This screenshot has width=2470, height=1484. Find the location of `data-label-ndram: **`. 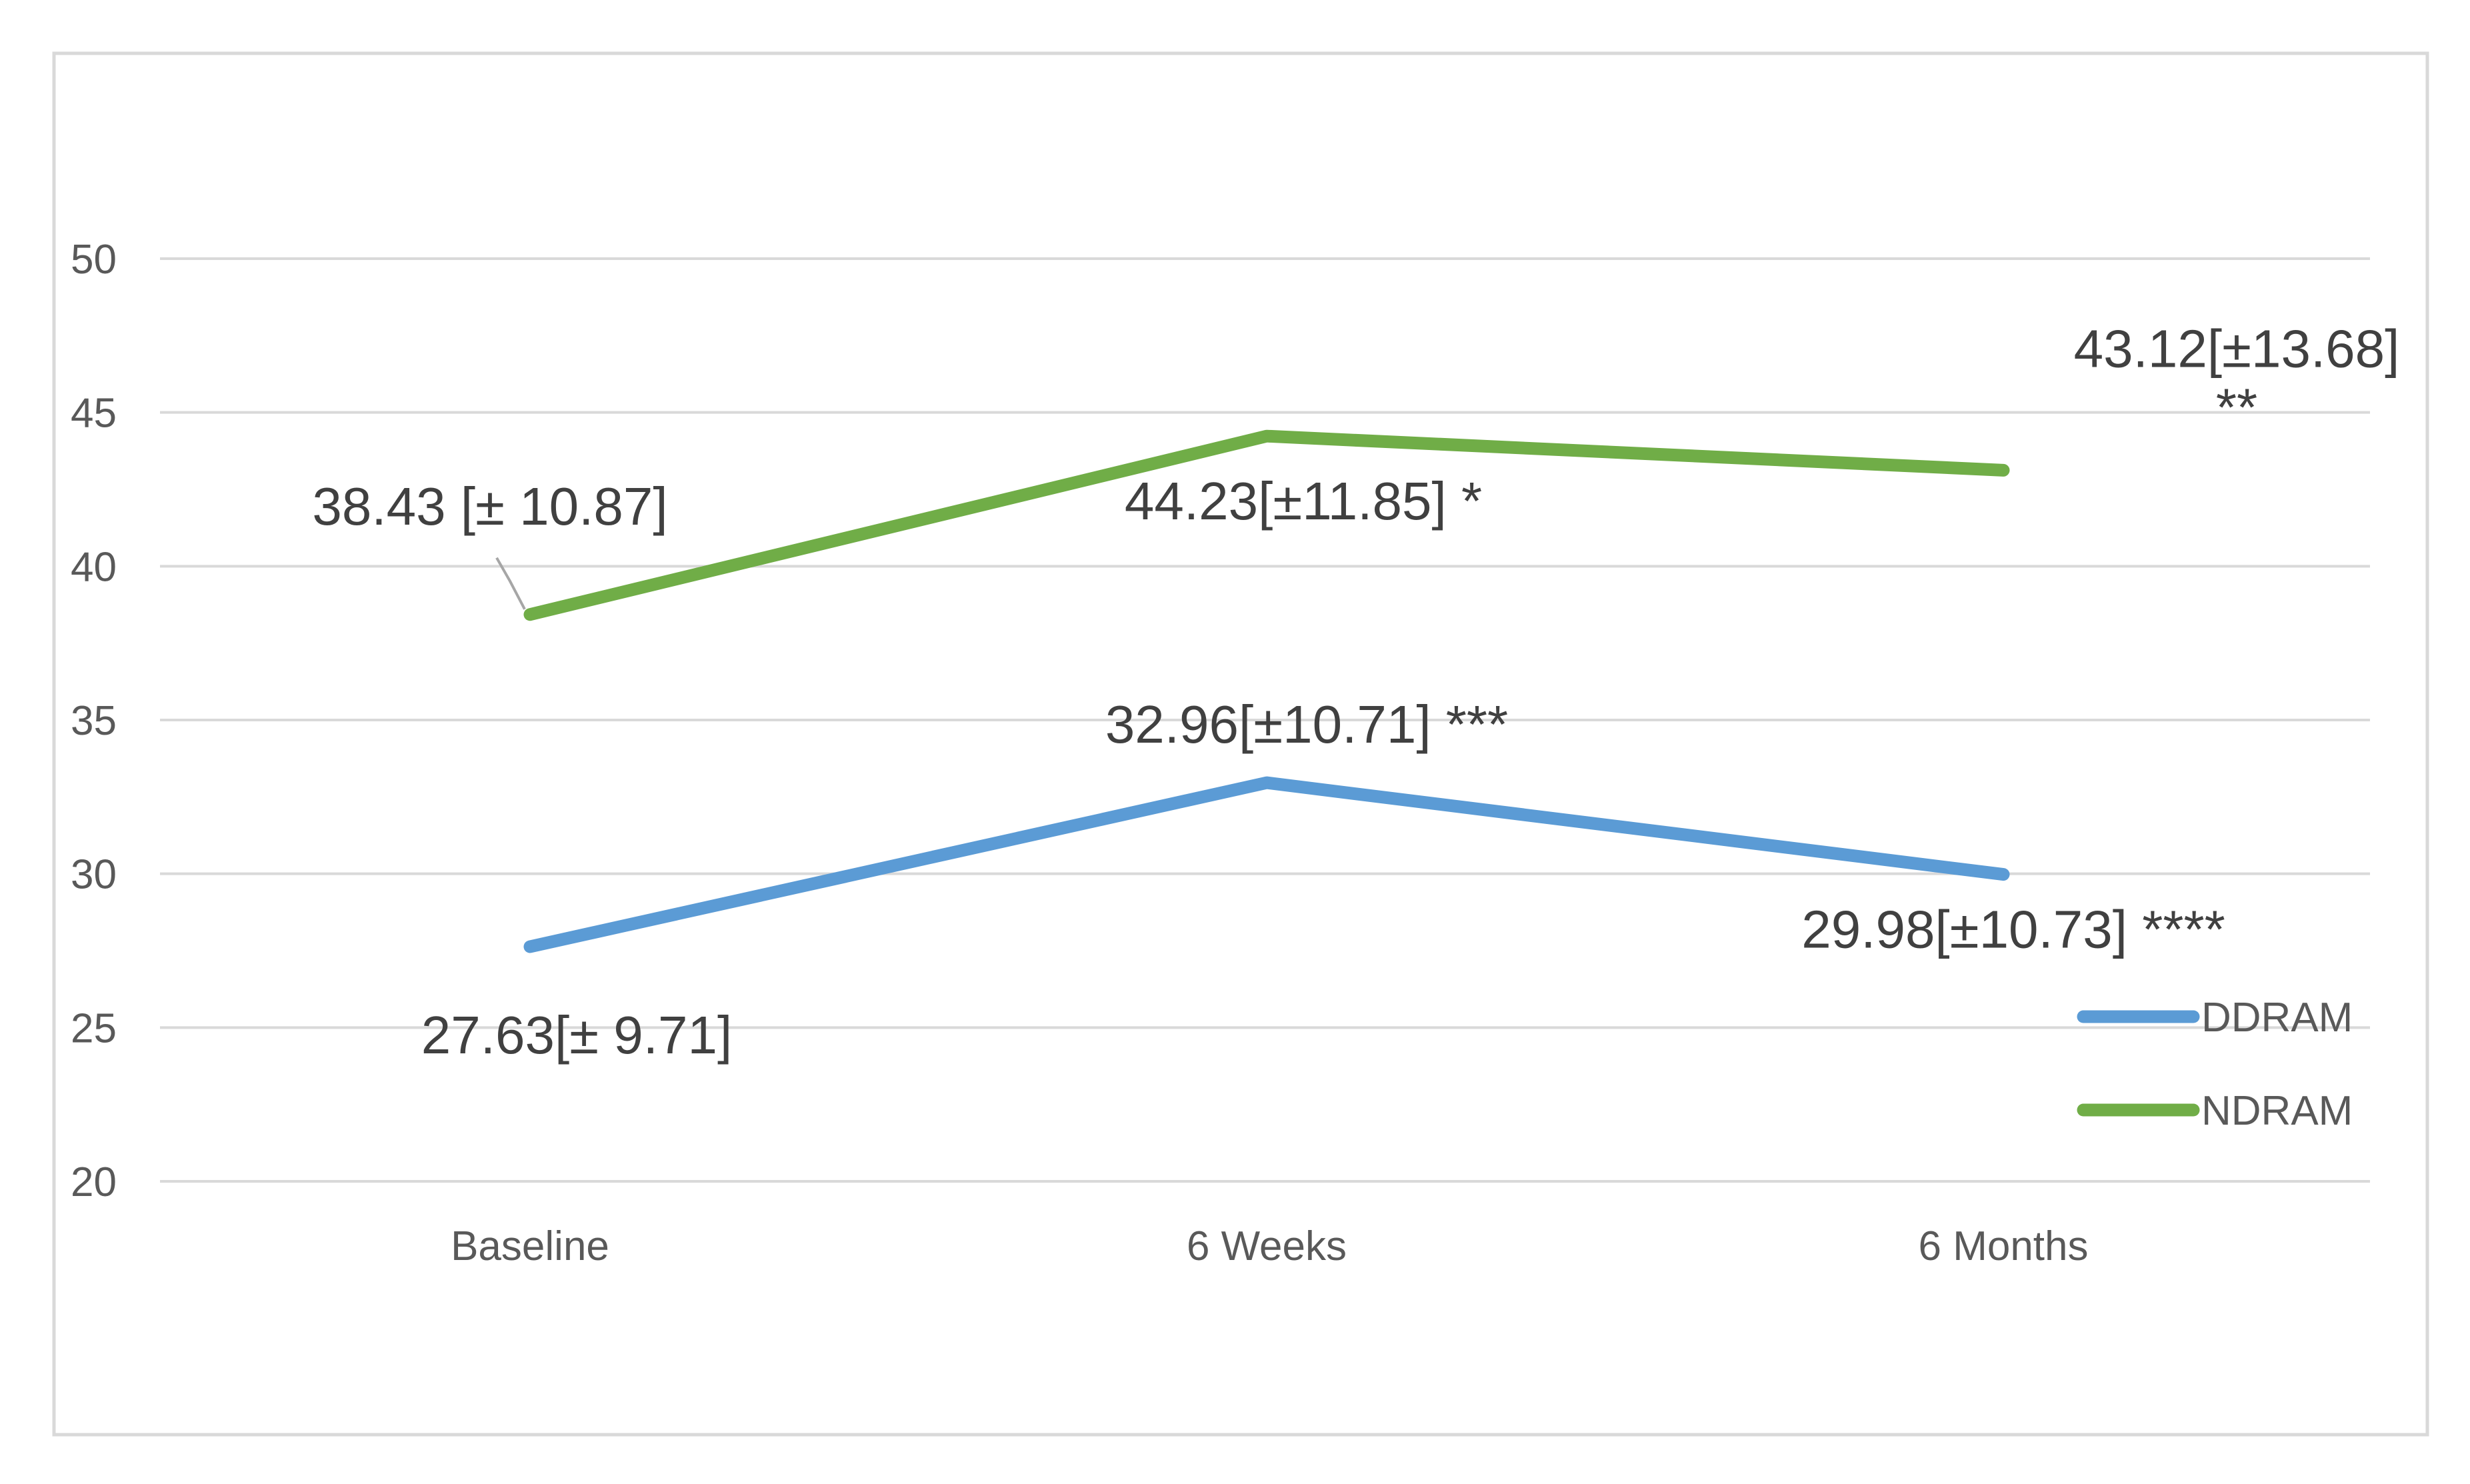

data-label-ndram: ** is located at coordinates (2236, 407).